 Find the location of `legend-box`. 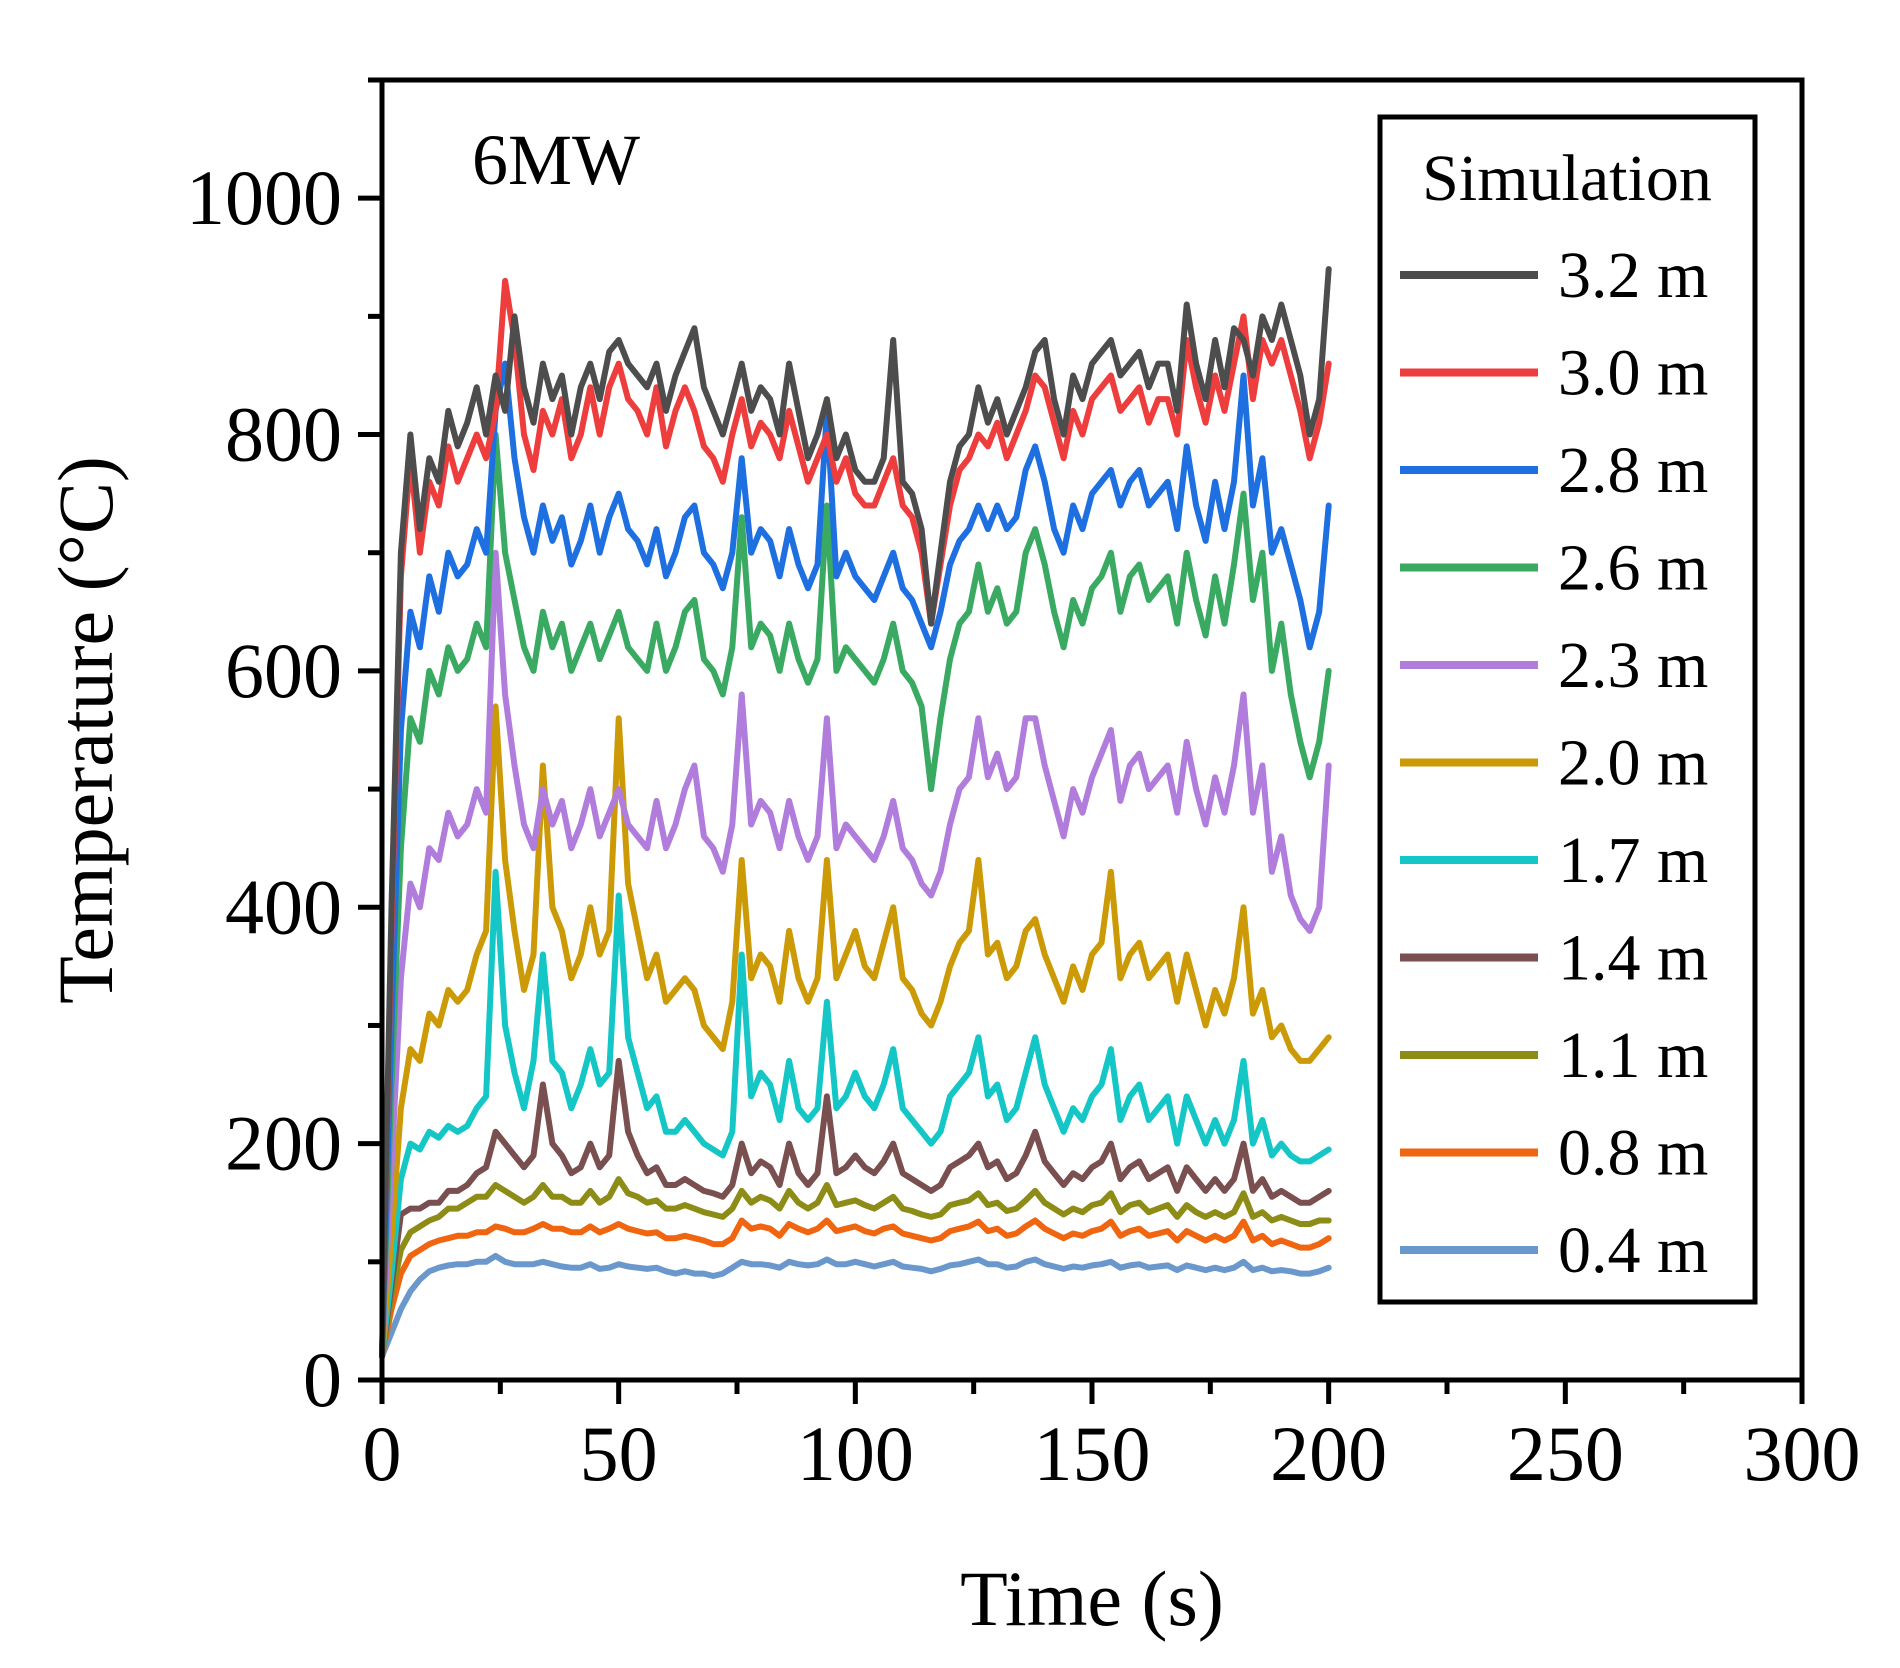

legend-box is located at coordinates (1567, 709).